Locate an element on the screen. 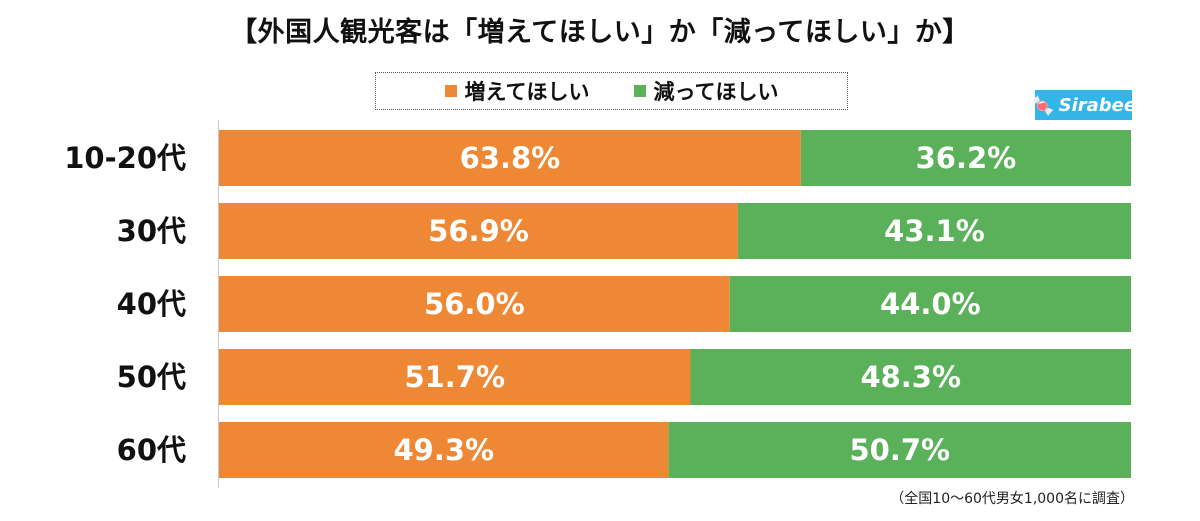  legend-item-increase: 増えてほしい is located at coordinates (517, 91).